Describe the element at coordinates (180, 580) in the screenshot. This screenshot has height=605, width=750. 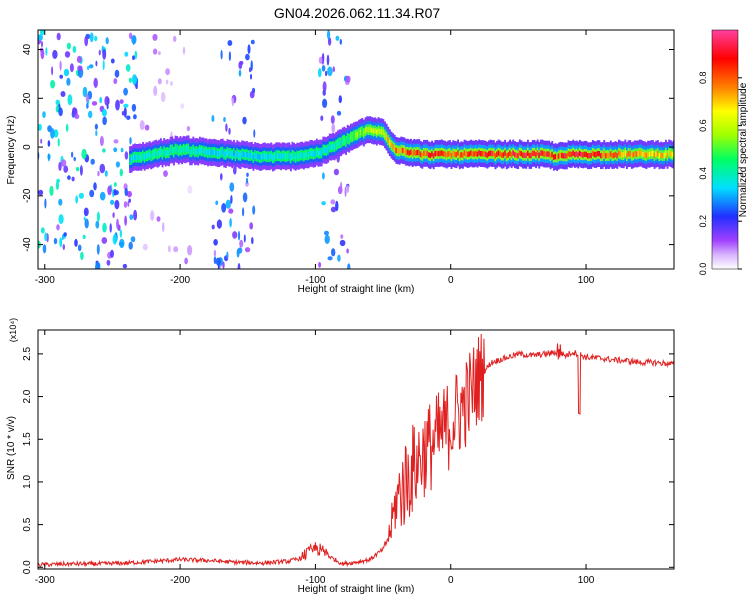
I see `x-tick-label: -200` at that location.